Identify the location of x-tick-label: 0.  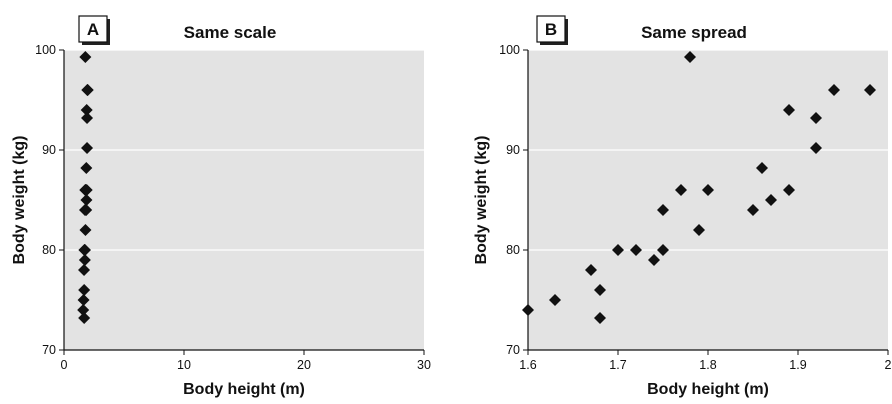
(64, 365).